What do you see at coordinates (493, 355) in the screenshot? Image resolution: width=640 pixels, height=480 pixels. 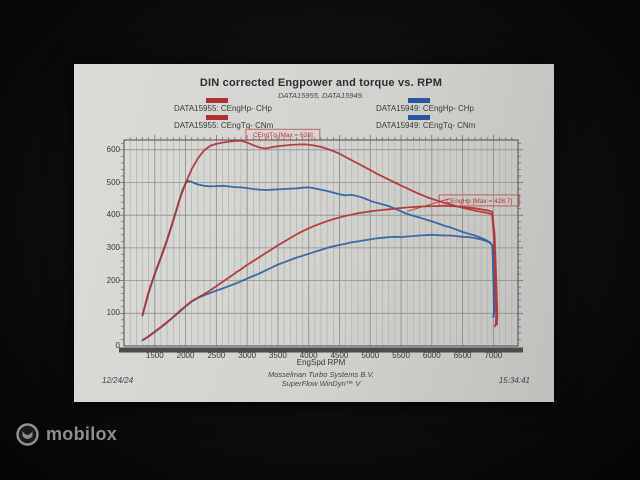 I see `x-tick-label: 7000` at bounding box center [493, 355].